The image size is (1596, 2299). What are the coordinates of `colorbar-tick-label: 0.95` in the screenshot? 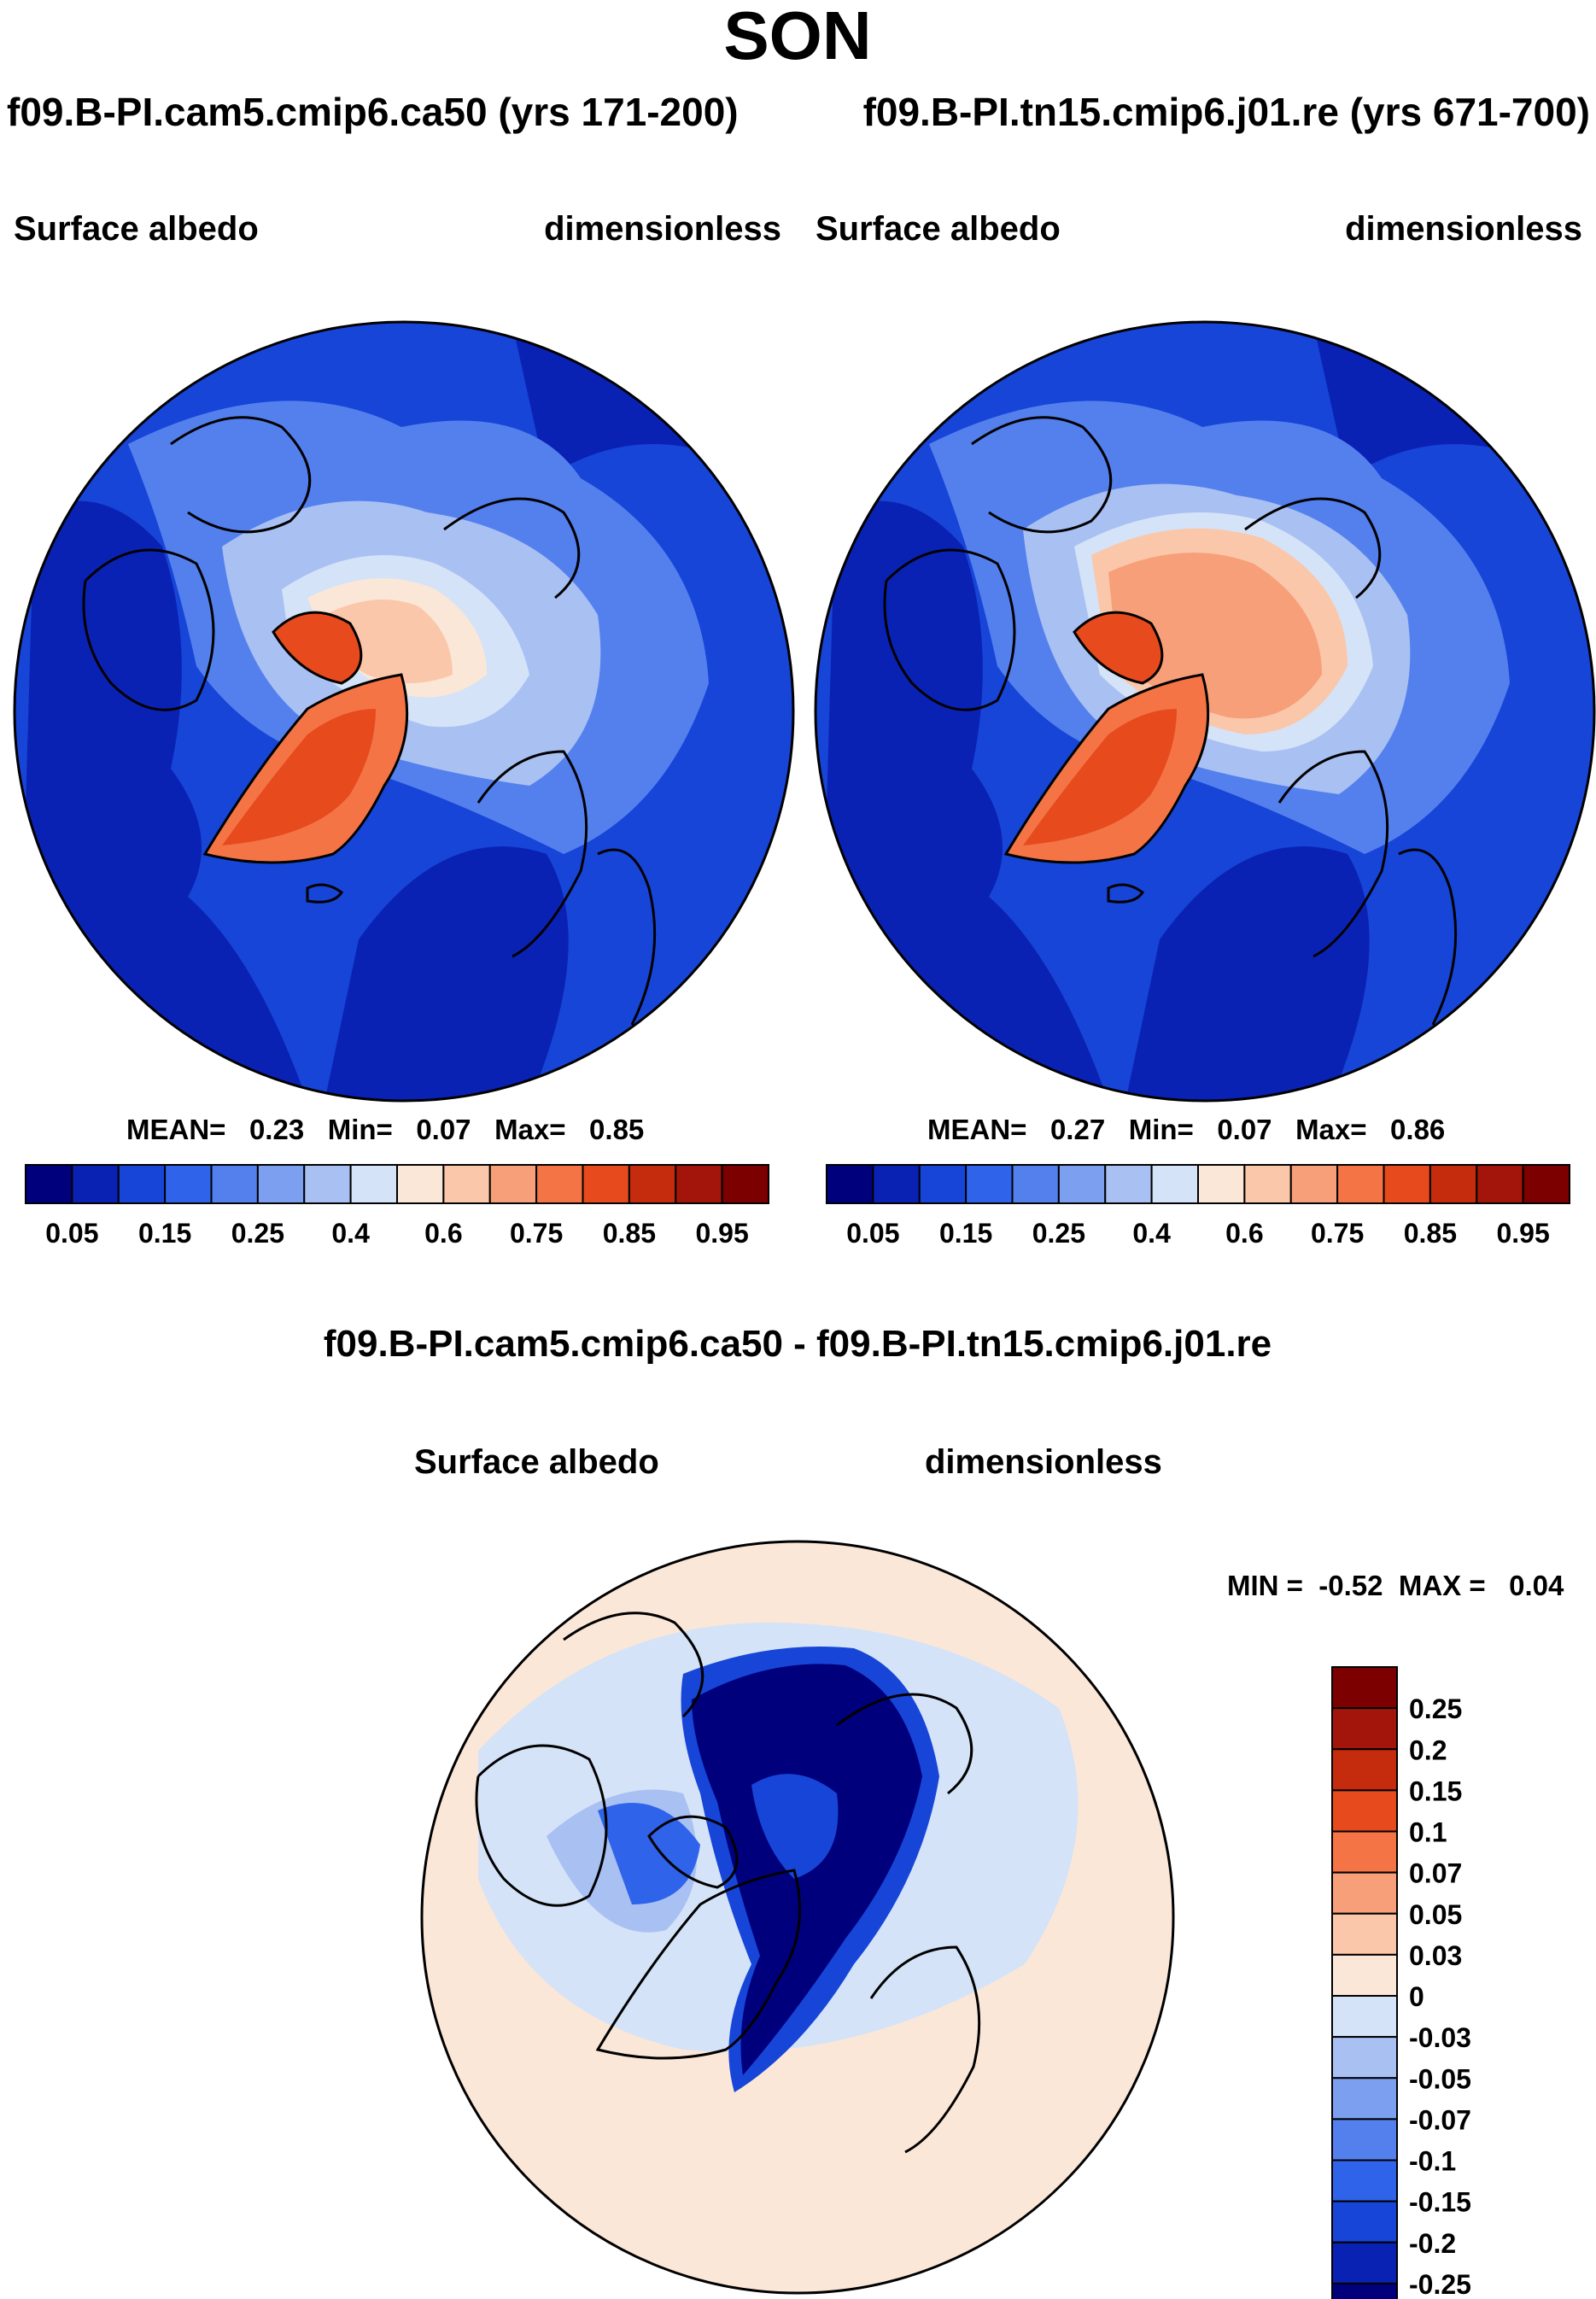 It's located at (721, 1233).